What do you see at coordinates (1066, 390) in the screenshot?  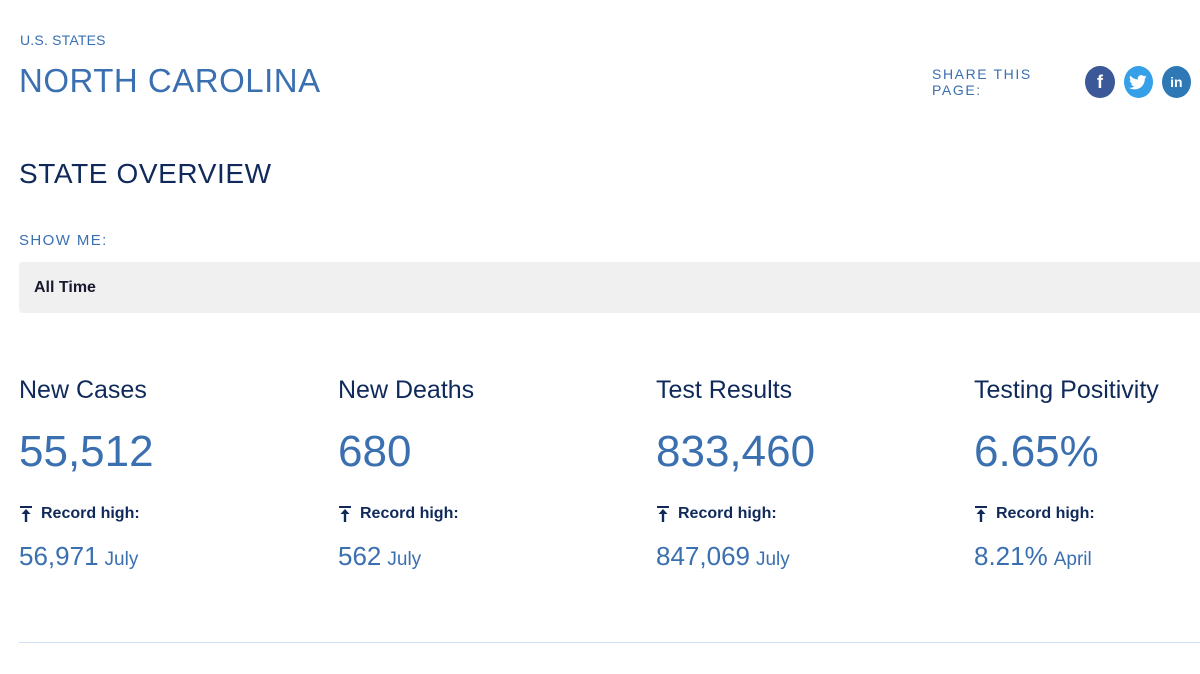 I see `stat-label: Testing Positivity` at bounding box center [1066, 390].